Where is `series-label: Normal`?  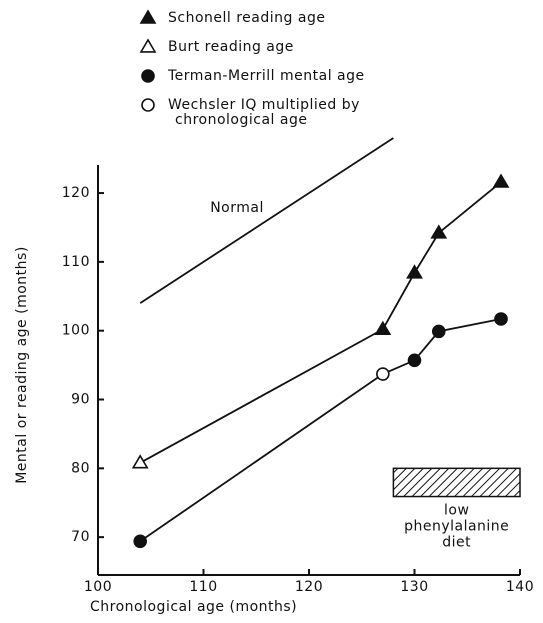
series-label: Normal is located at coordinates (237, 208).